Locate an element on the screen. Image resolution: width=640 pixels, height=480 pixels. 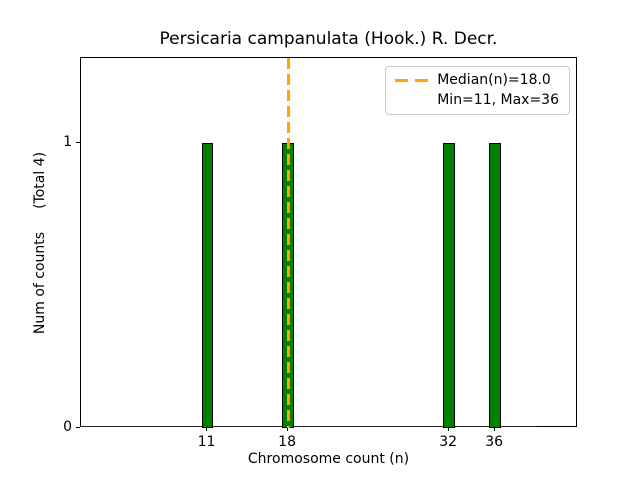
legend-entry-median: Median(n)=18.0 is located at coordinates (477, 80).